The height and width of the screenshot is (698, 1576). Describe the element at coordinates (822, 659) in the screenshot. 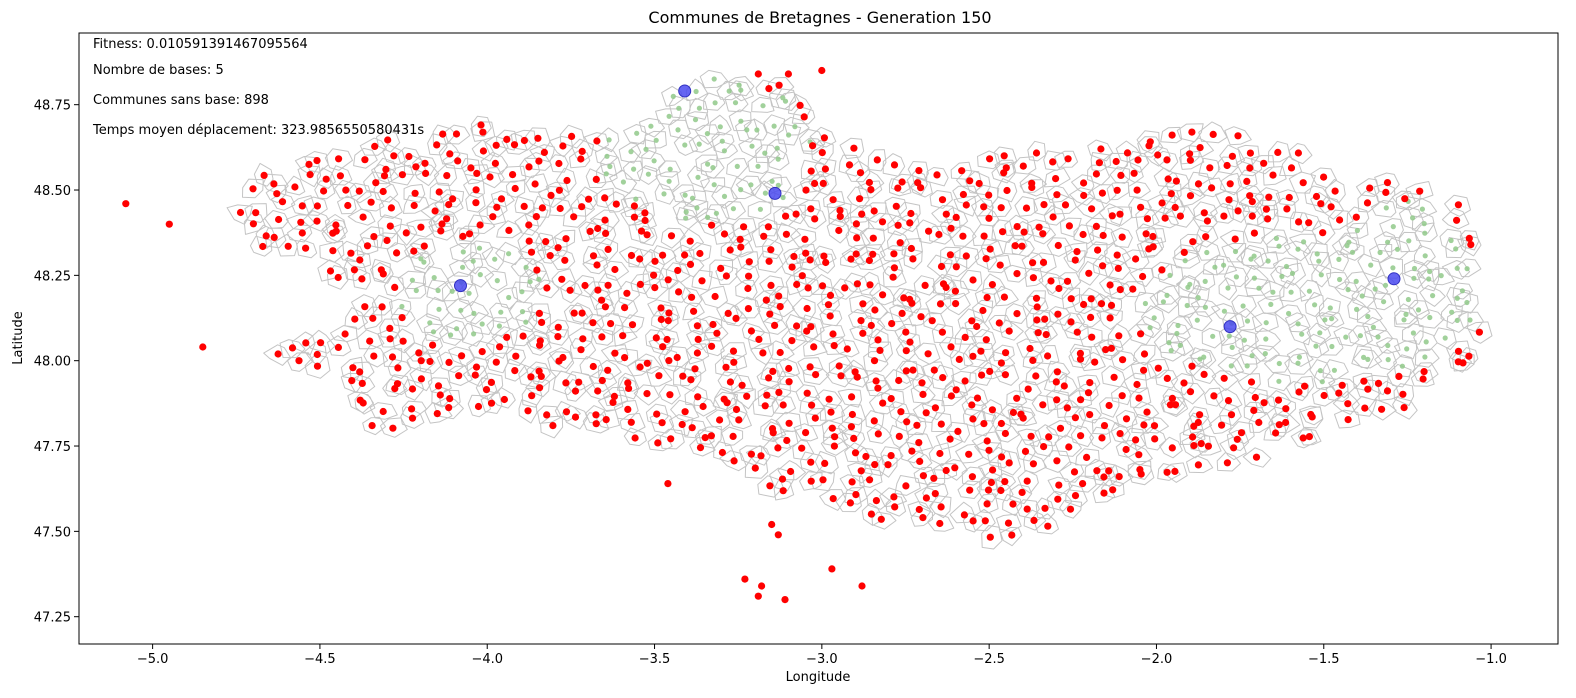

I see `x-tick-label: −3.0` at that location.